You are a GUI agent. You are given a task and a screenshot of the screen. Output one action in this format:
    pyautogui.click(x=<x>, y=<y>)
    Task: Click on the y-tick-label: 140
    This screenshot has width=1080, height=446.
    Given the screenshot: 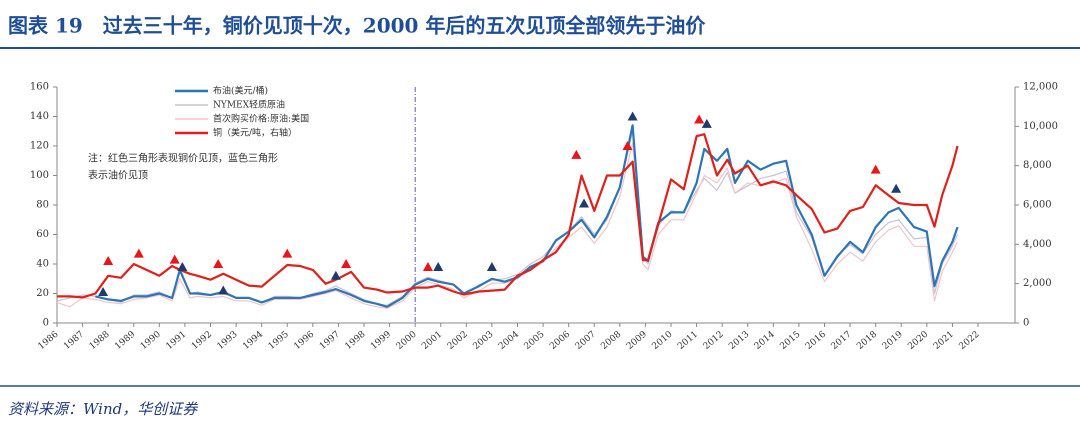 What is the action you would take?
    pyautogui.click(x=39, y=116)
    